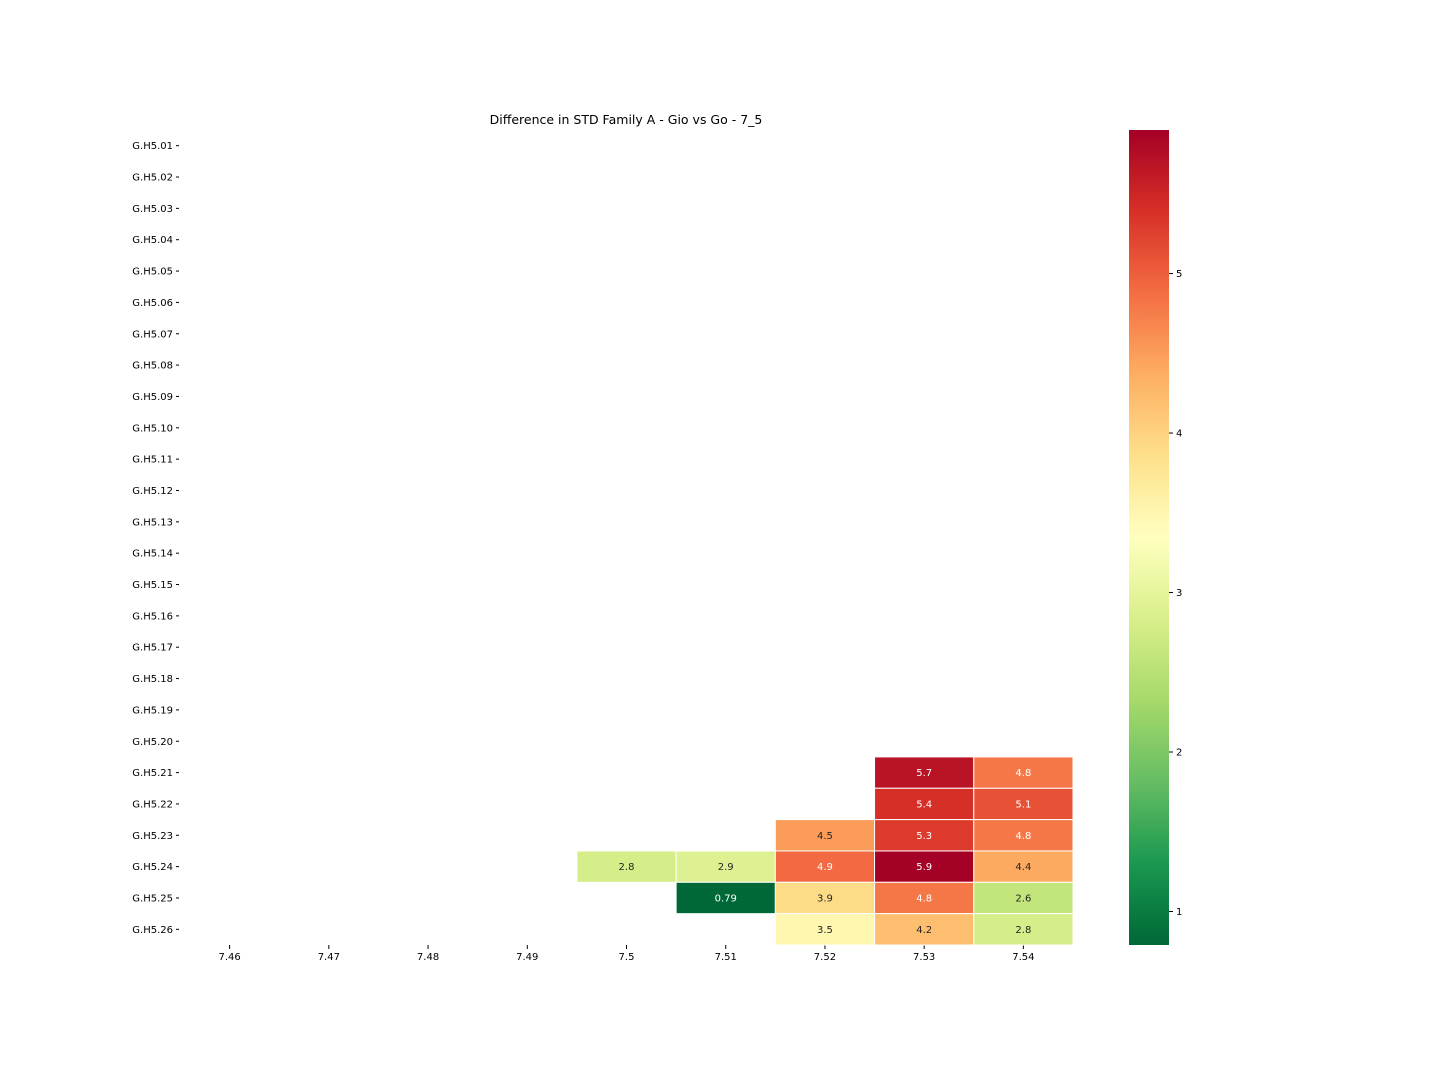 This screenshot has width=1440, height=1080. What do you see at coordinates (726, 957) in the screenshot?
I see `x-tick-label: 7.51` at bounding box center [726, 957].